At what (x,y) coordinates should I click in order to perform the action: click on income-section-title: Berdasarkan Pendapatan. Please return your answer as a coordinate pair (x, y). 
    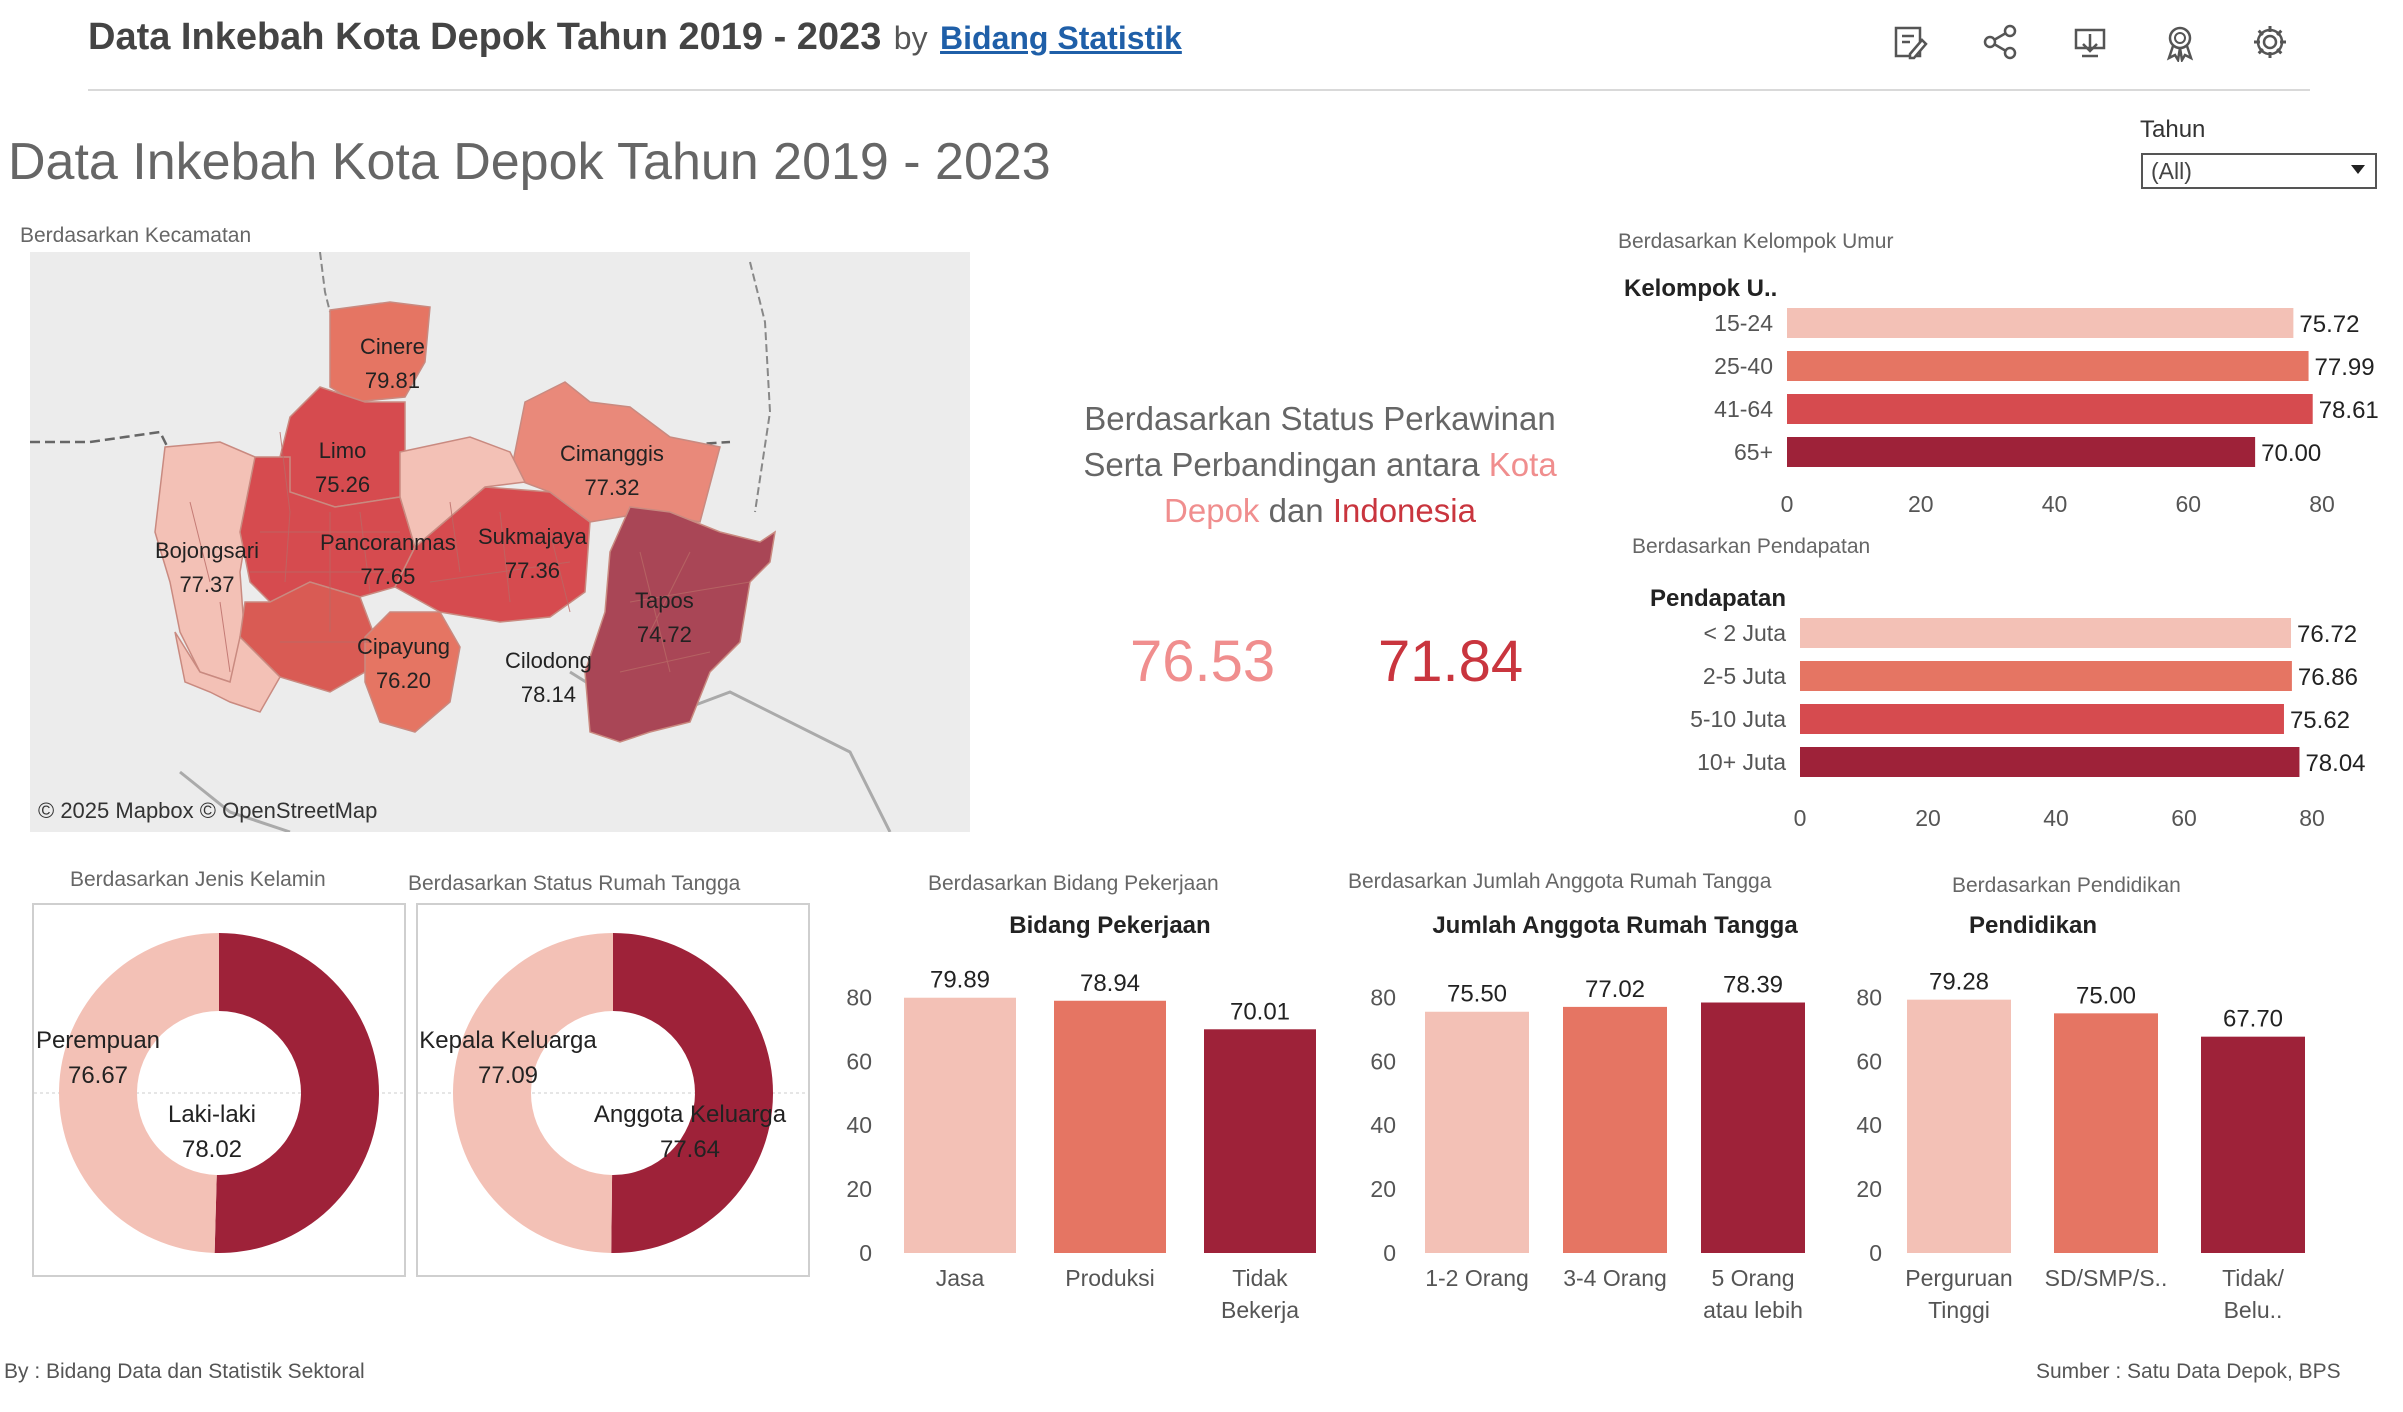
    Looking at the image, I should click on (1751, 546).